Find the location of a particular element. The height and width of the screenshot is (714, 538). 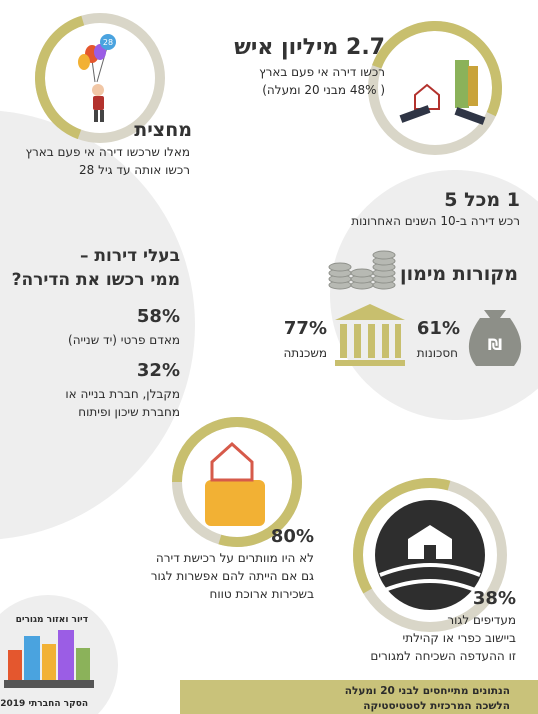

balloon-number: 28 is located at coordinates (108, 42).